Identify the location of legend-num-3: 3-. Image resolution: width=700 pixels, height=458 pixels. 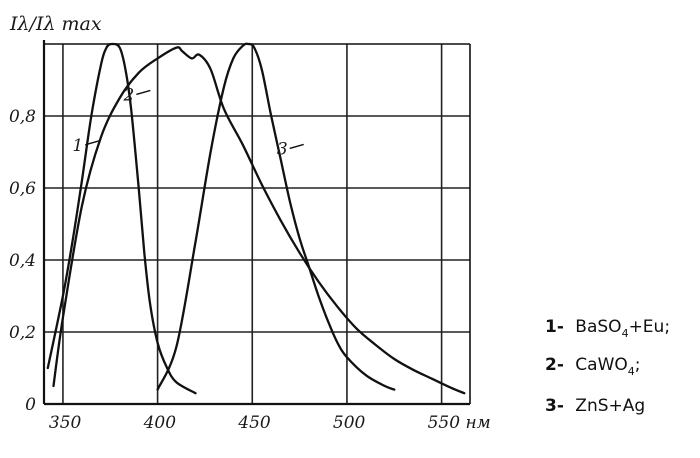
(554, 406).